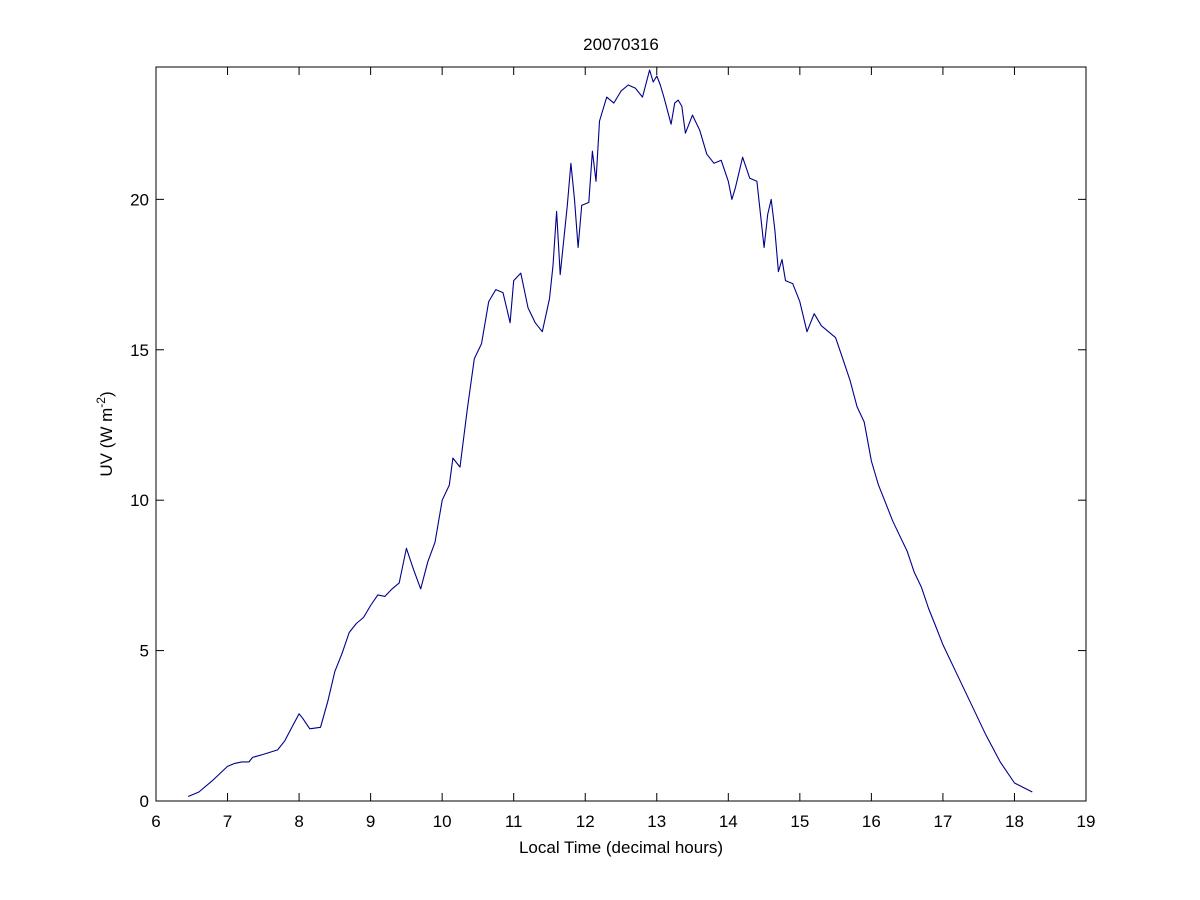 This screenshot has height=900, width=1200. I want to click on x-tick-label: 11, so click(514, 821).